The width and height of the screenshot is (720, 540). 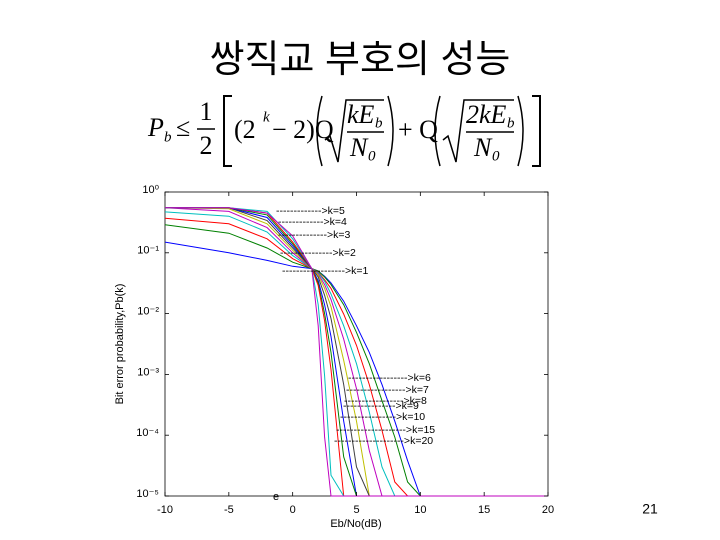 I want to click on stray-text: e, so click(x=276, y=497).